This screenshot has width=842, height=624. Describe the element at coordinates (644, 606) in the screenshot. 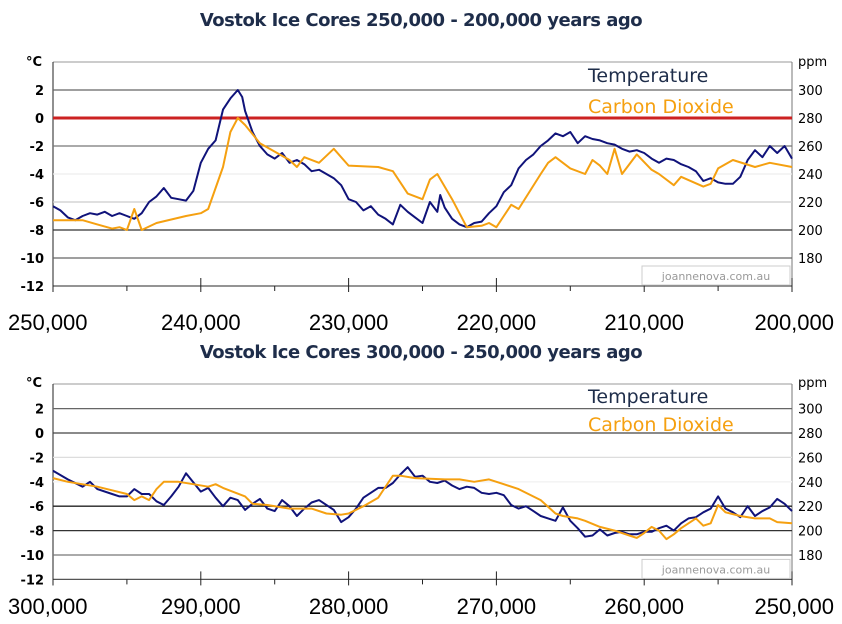

I see `x-tick-label: 260,000` at that location.